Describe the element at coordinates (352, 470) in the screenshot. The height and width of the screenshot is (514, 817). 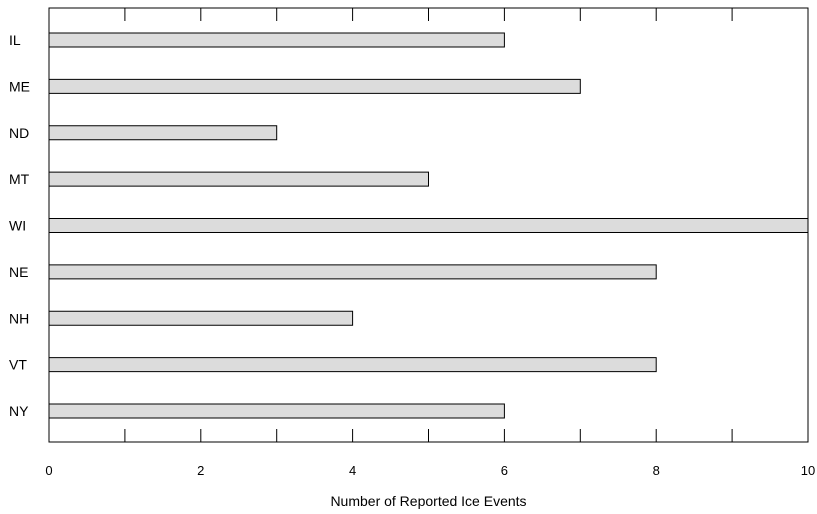
I see `x-tick-label-4: 4` at that location.